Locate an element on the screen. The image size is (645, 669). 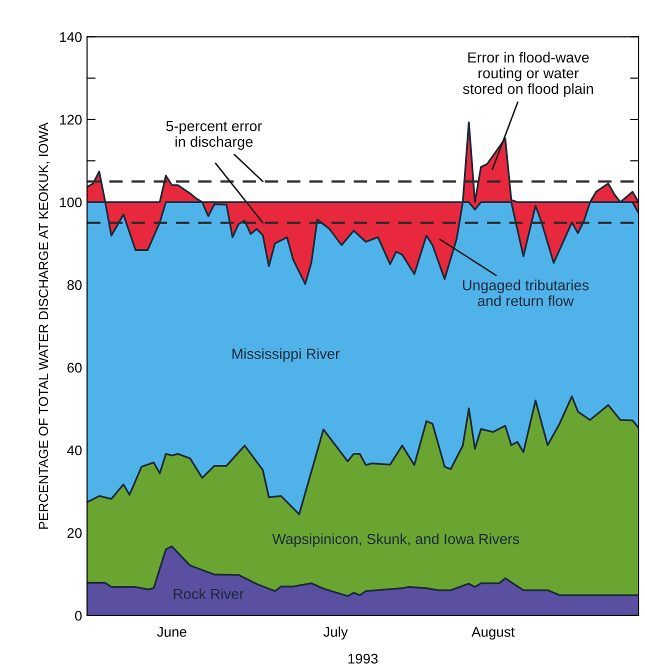
series-label: Mississippi River is located at coordinates (286, 355).